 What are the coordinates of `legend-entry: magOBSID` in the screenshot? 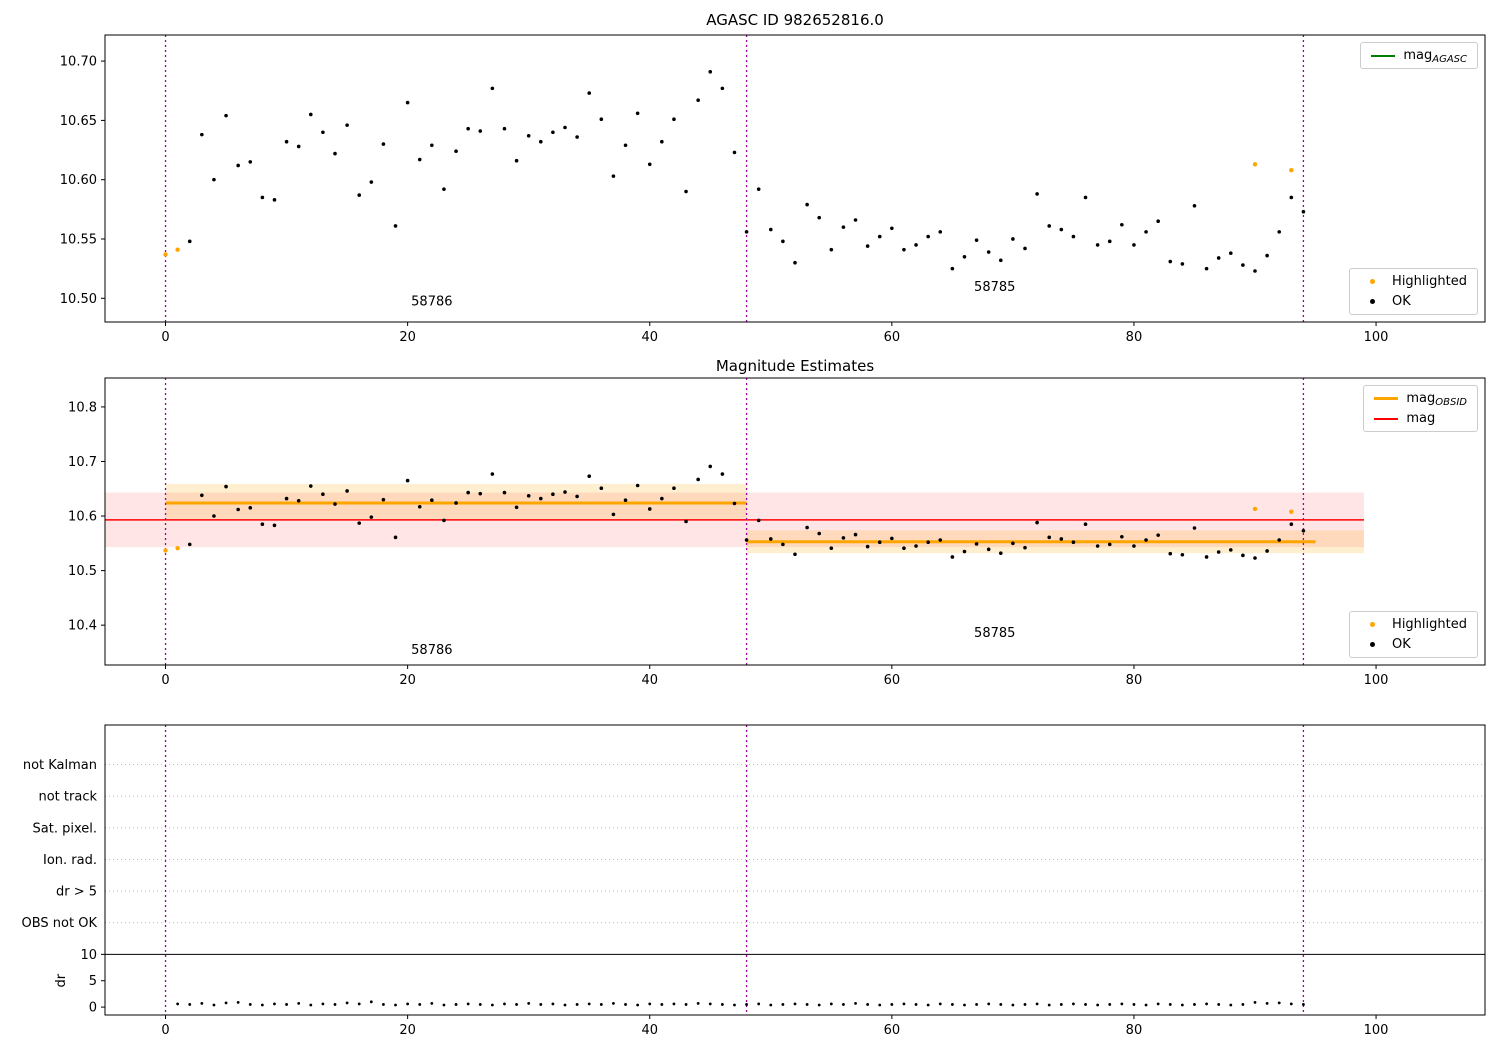 It's located at (1420, 399).